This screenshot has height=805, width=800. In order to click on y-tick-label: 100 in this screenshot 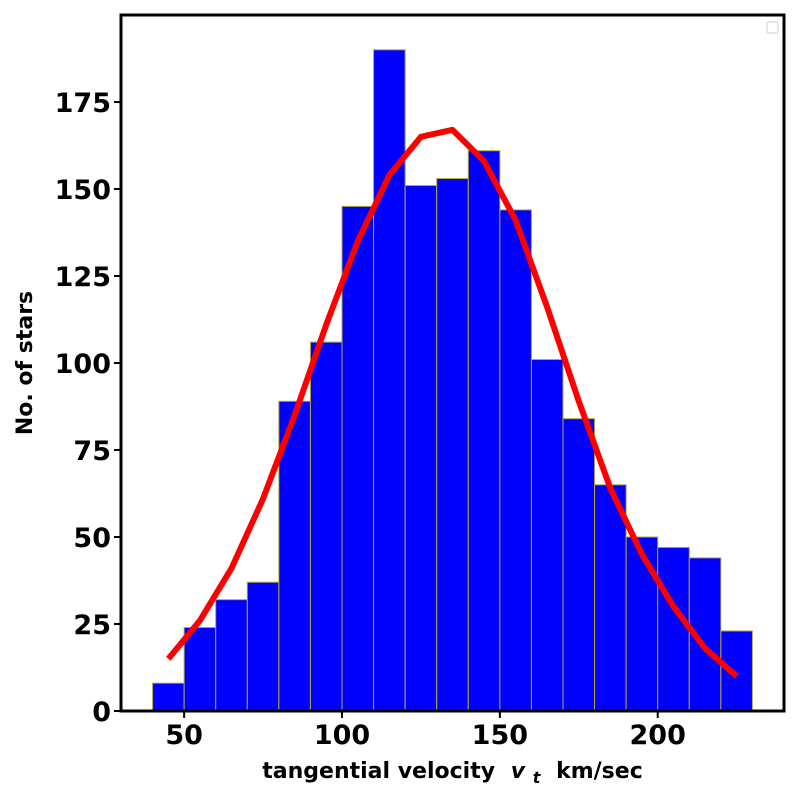, I will do `click(83, 364)`.